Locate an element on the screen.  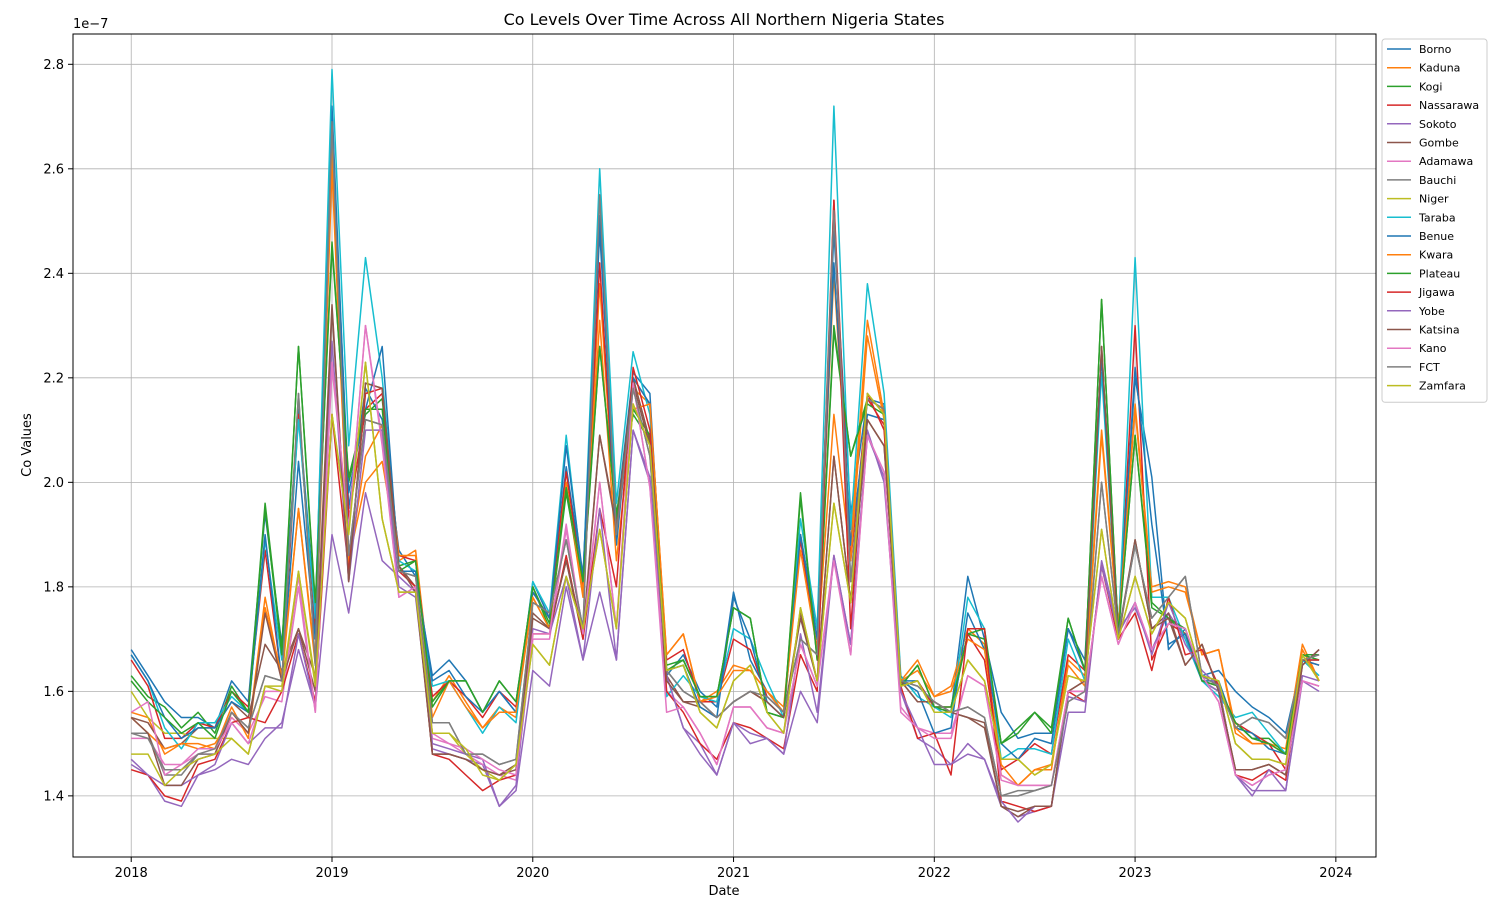
y-tick-label: 1.6 is located at coordinates (53, 692).